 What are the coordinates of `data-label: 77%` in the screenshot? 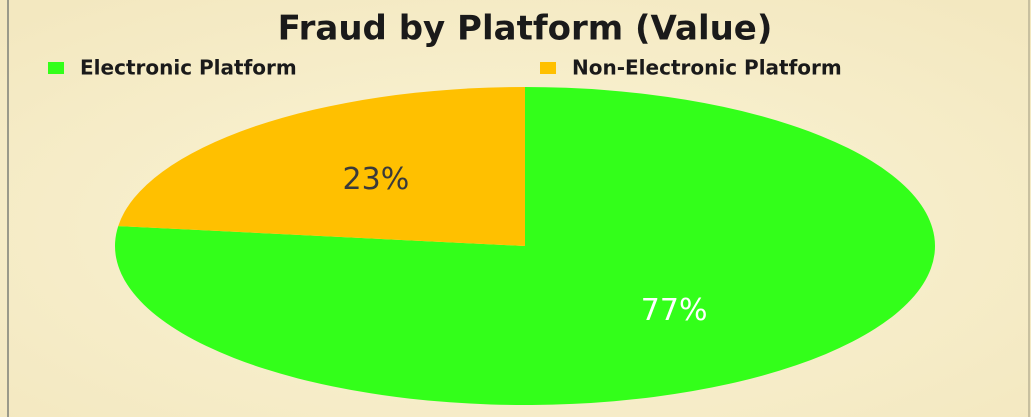 It's located at (674, 310).